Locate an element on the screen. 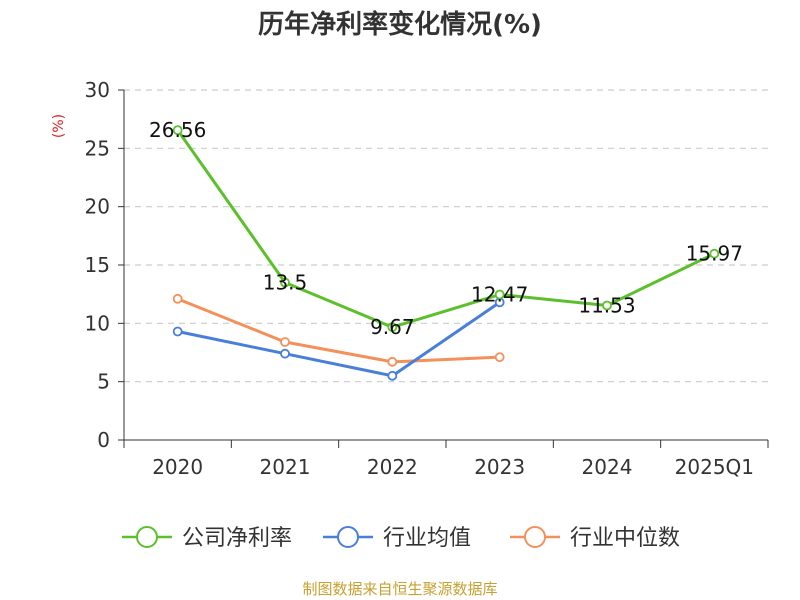 The height and width of the screenshot is (600, 800). data-label: 11.53 is located at coordinates (606, 305).